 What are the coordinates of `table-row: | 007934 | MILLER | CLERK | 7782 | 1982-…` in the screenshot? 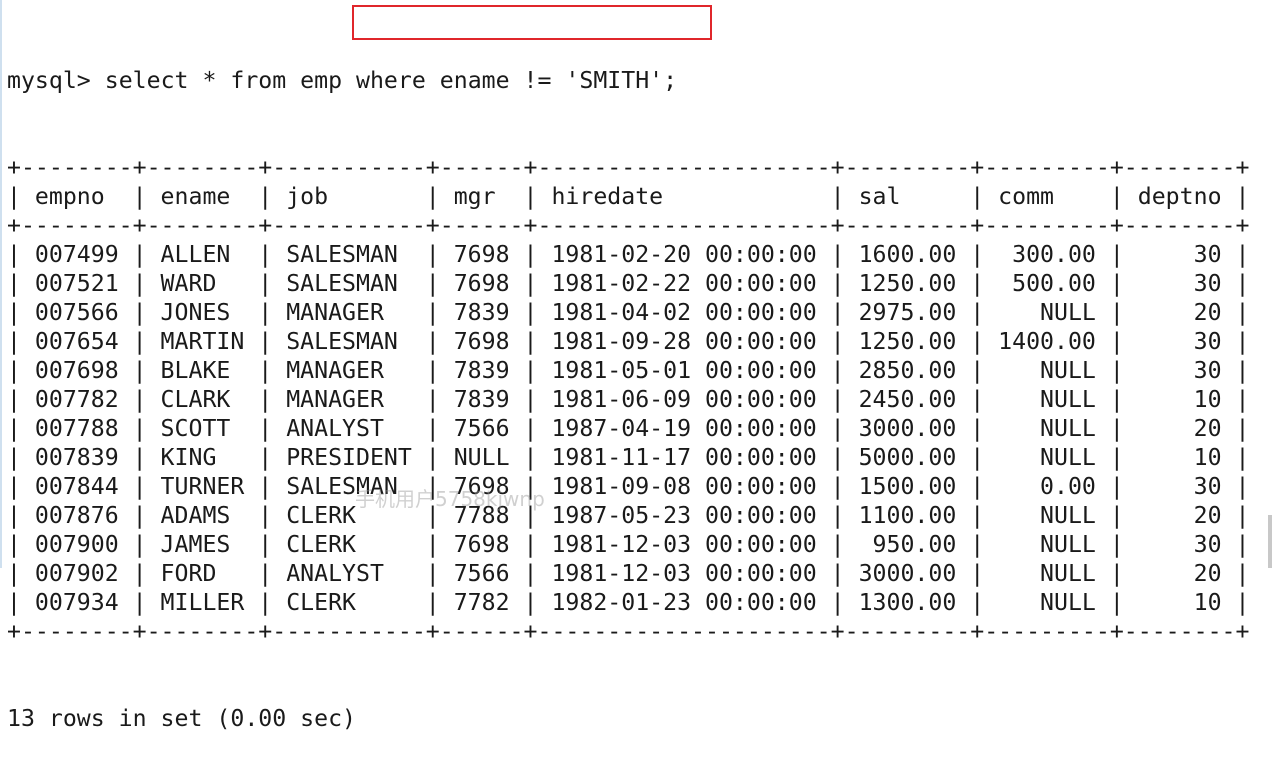 It's located at (628, 602).